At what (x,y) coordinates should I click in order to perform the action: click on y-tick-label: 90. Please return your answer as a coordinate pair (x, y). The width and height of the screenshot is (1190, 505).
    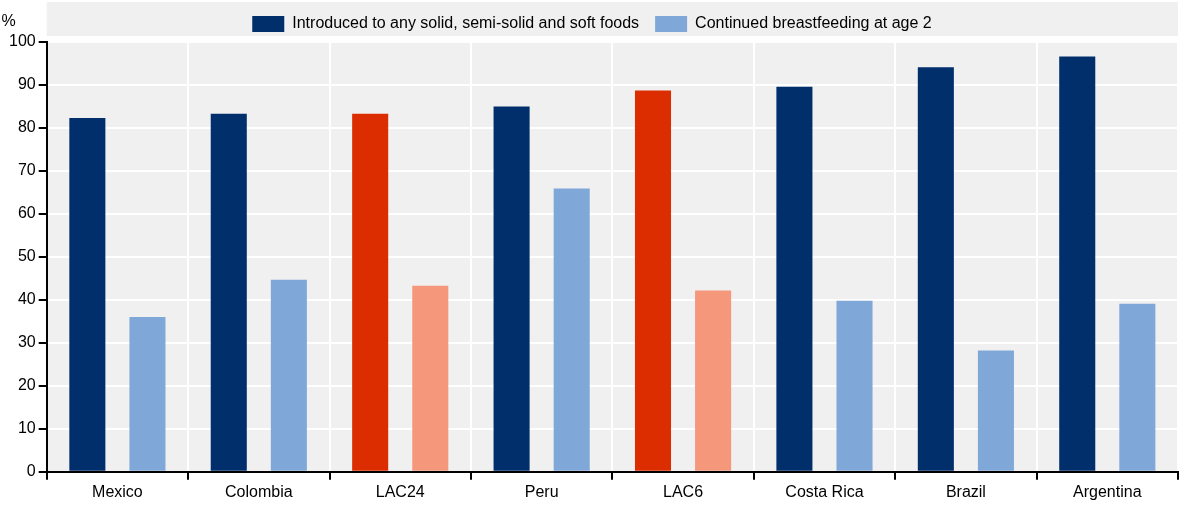
    Looking at the image, I should click on (26, 84).